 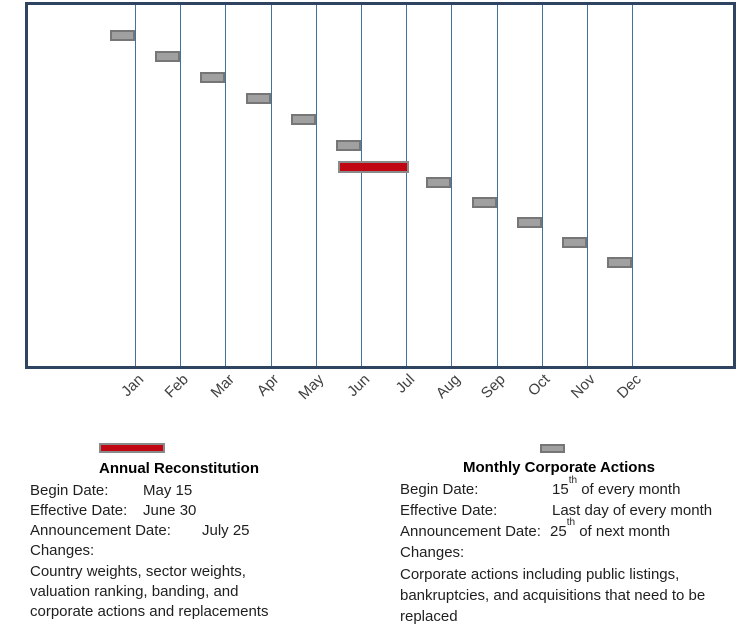 What do you see at coordinates (311, 387) in the screenshot?
I see `x-axis-label: May` at bounding box center [311, 387].